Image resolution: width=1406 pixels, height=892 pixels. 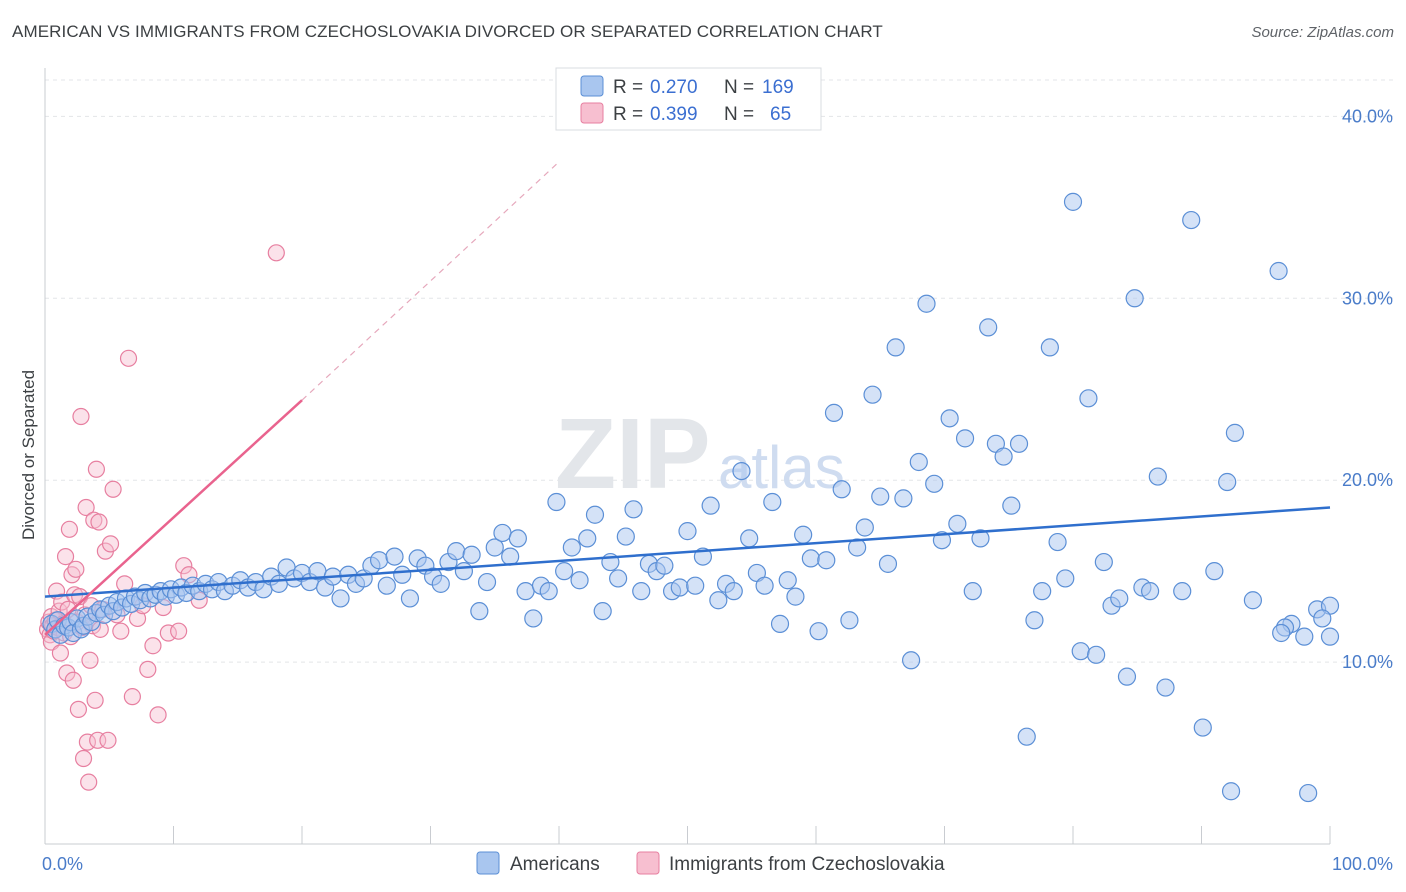 What do you see at coordinates (739, 114) in the screenshot?
I see `legend-n-label-2: N =` at bounding box center [739, 114].